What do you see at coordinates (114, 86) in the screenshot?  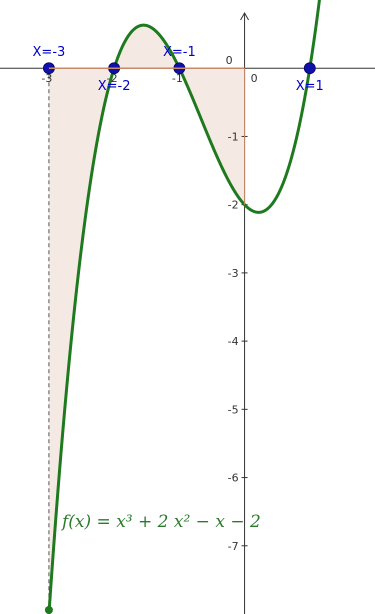 I see `root-point-label: X=-2` at bounding box center [114, 86].